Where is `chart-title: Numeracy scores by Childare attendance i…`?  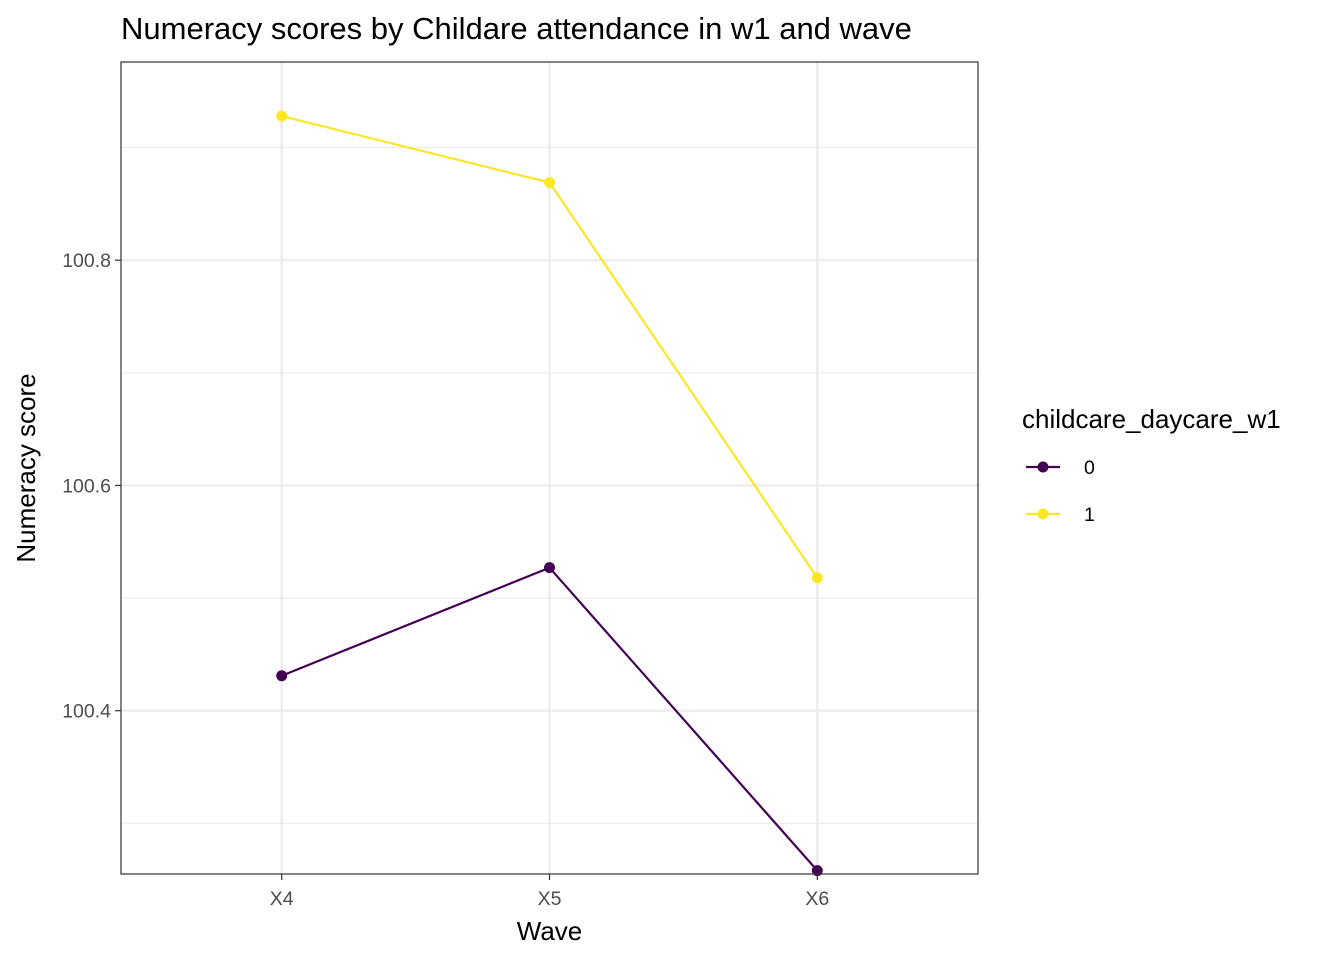 chart-title: Numeracy scores by Childare attendance i… is located at coordinates (516, 28).